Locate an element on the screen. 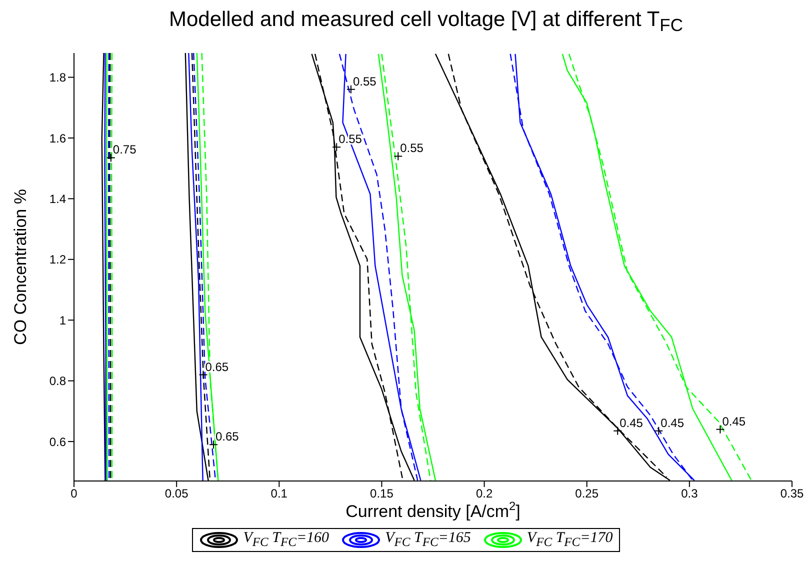 The width and height of the screenshot is (812, 569). y-axis-title: CO Concentration % is located at coordinates (20, 267).